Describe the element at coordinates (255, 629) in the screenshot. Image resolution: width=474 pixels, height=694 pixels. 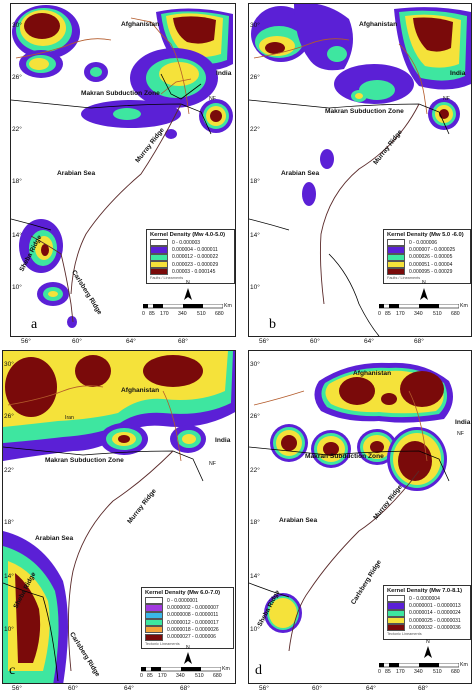
I see `lat-tick: 10°` at that location.